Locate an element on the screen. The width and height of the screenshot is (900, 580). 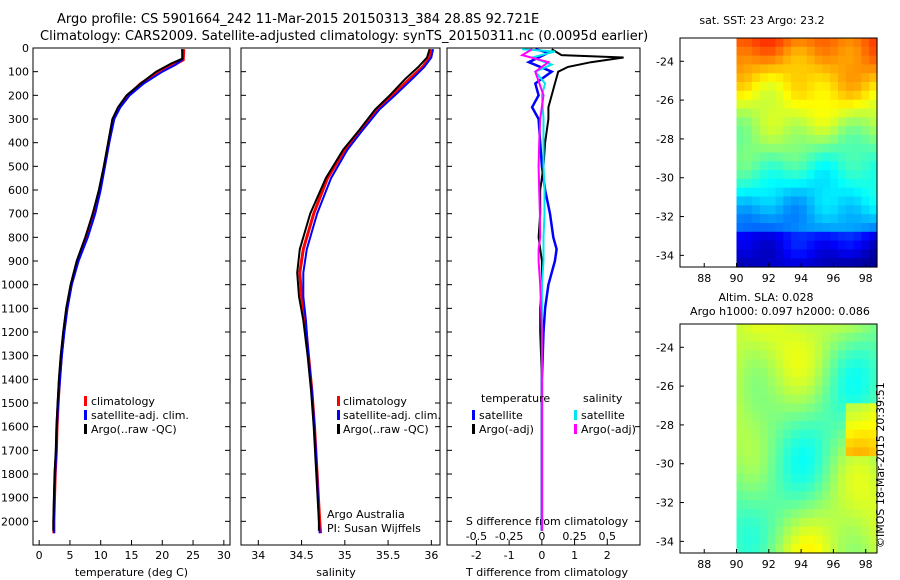
temp-xtick-label: 0 is located at coordinates (39, 555).